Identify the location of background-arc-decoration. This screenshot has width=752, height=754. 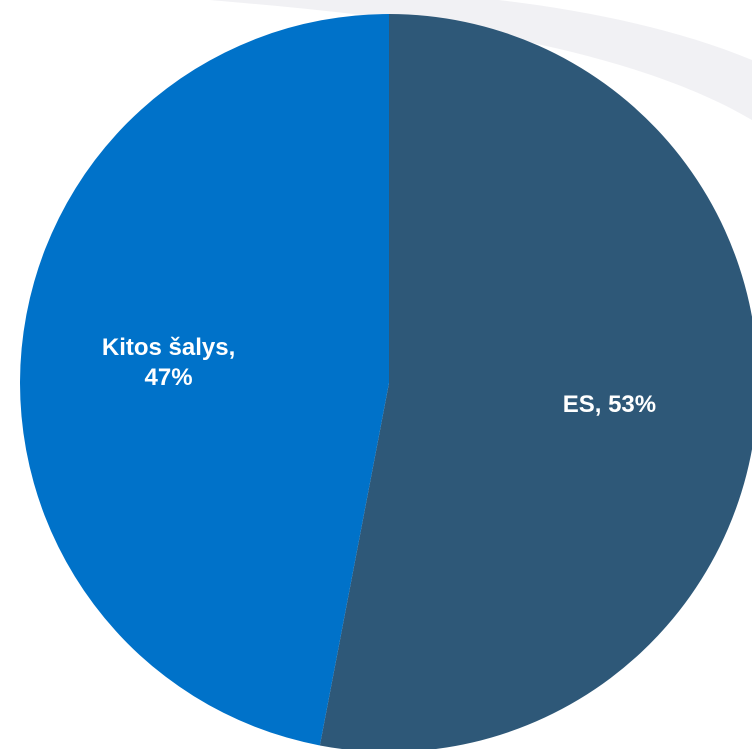
(451, 60).